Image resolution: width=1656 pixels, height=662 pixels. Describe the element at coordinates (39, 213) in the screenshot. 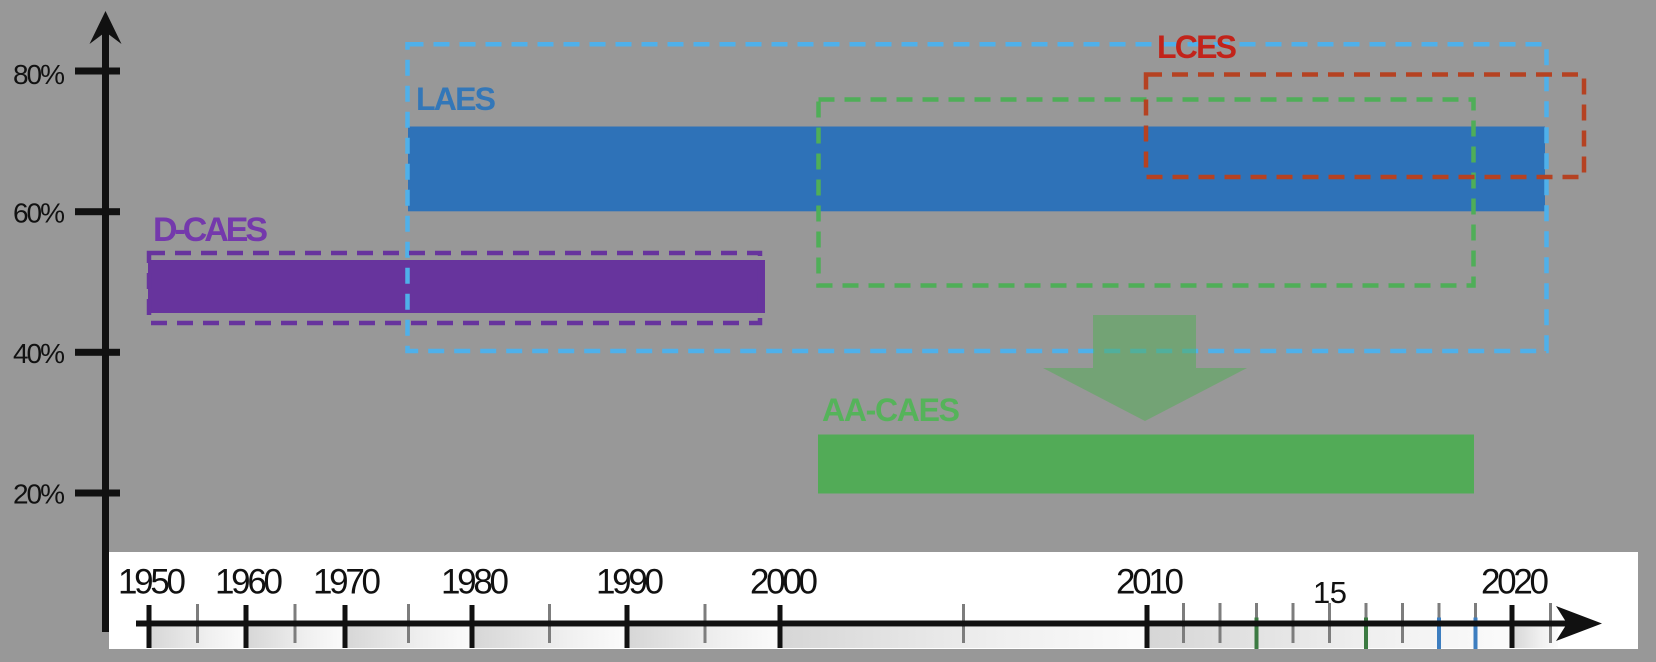

I see `svg-text: 60%` at that location.